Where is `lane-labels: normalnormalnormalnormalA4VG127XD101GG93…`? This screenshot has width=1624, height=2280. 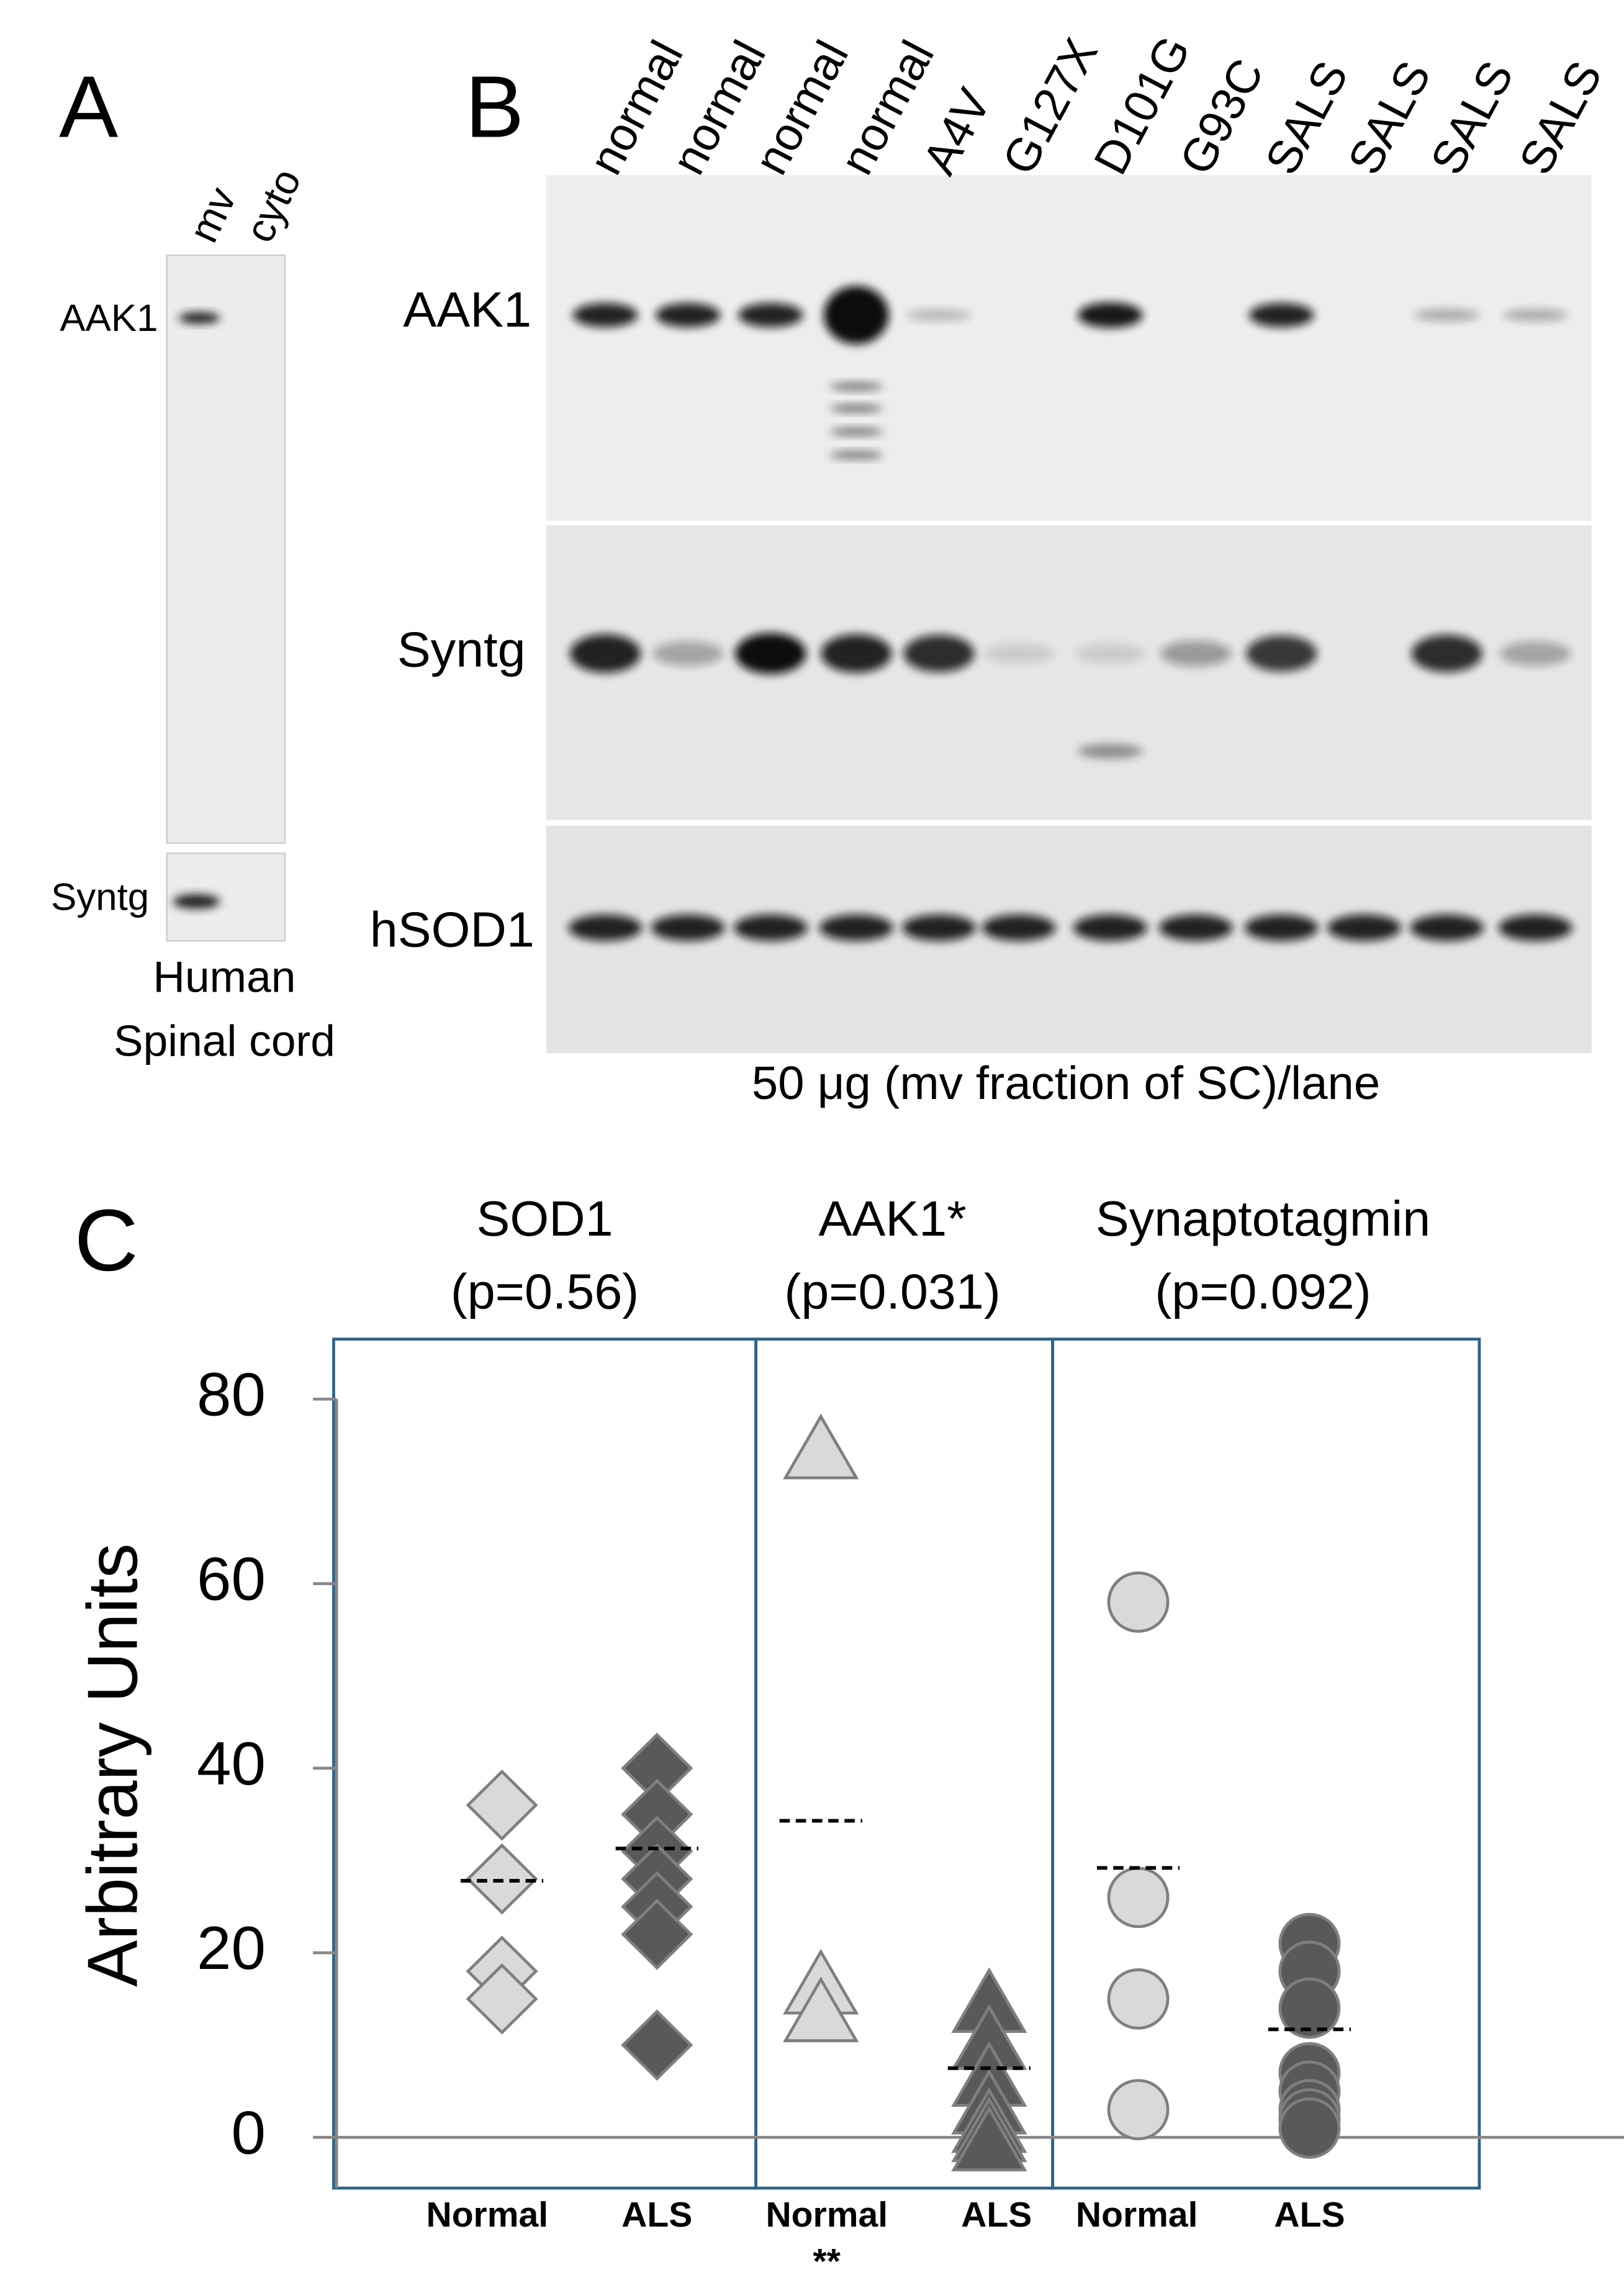
lane-labels: normalnormalnormalnormalA4VG127XD101GG93… is located at coordinates (1095, 105).